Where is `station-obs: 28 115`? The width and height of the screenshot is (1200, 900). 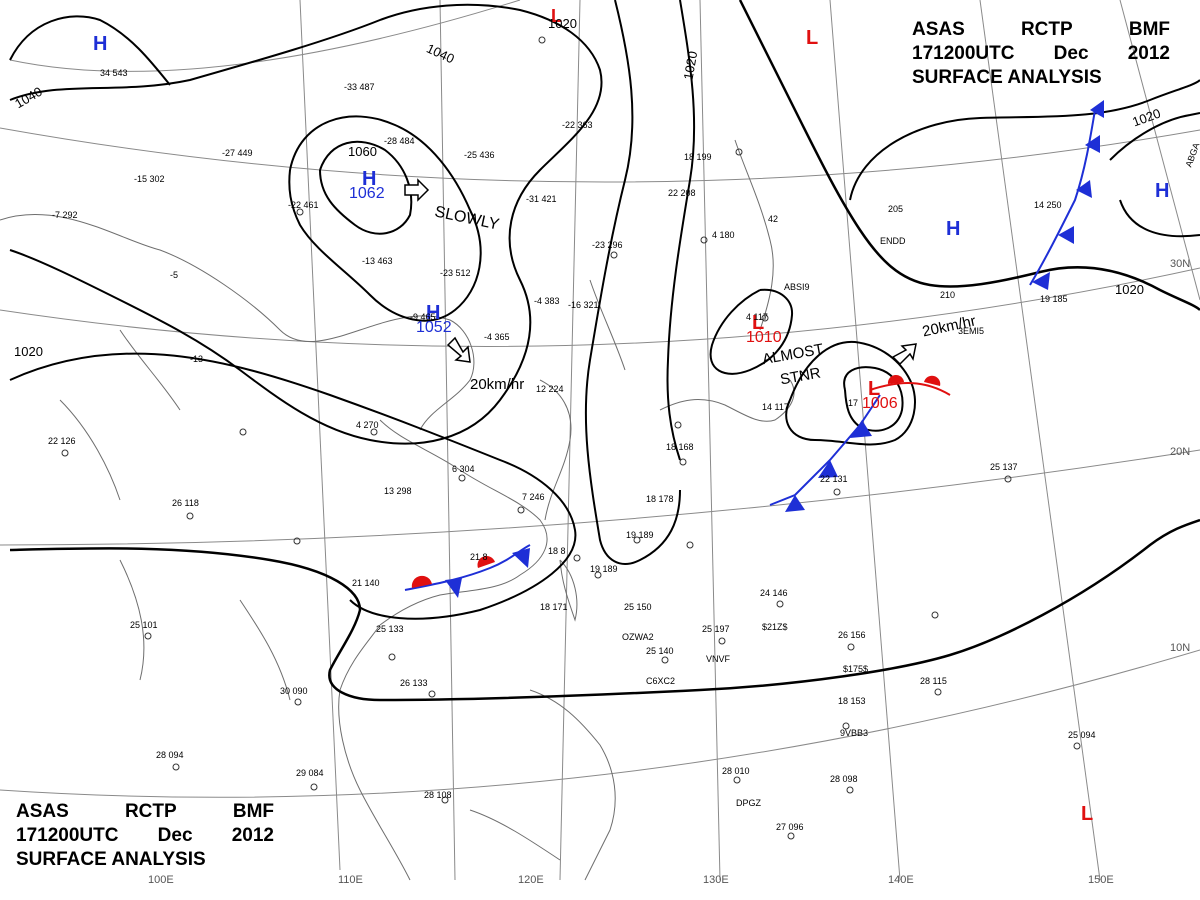
station-obs: 28 115 is located at coordinates (933, 681).